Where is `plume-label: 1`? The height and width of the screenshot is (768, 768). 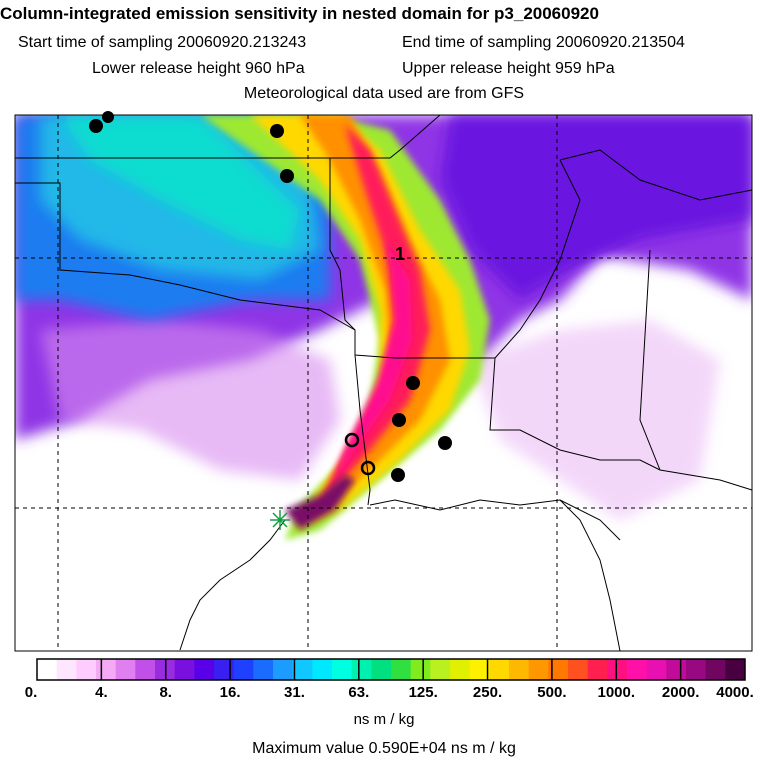
plume-label: 1 is located at coordinates (400, 254).